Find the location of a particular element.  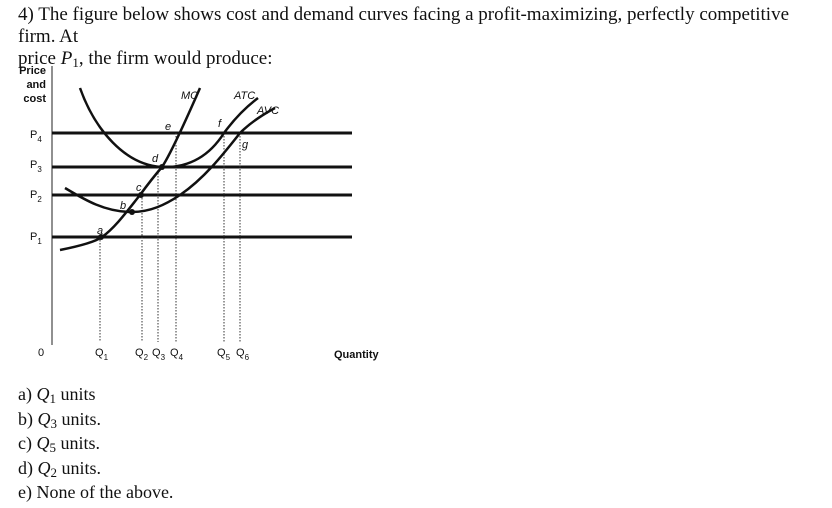

quantity-label: Q6 is located at coordinates (243, 354).